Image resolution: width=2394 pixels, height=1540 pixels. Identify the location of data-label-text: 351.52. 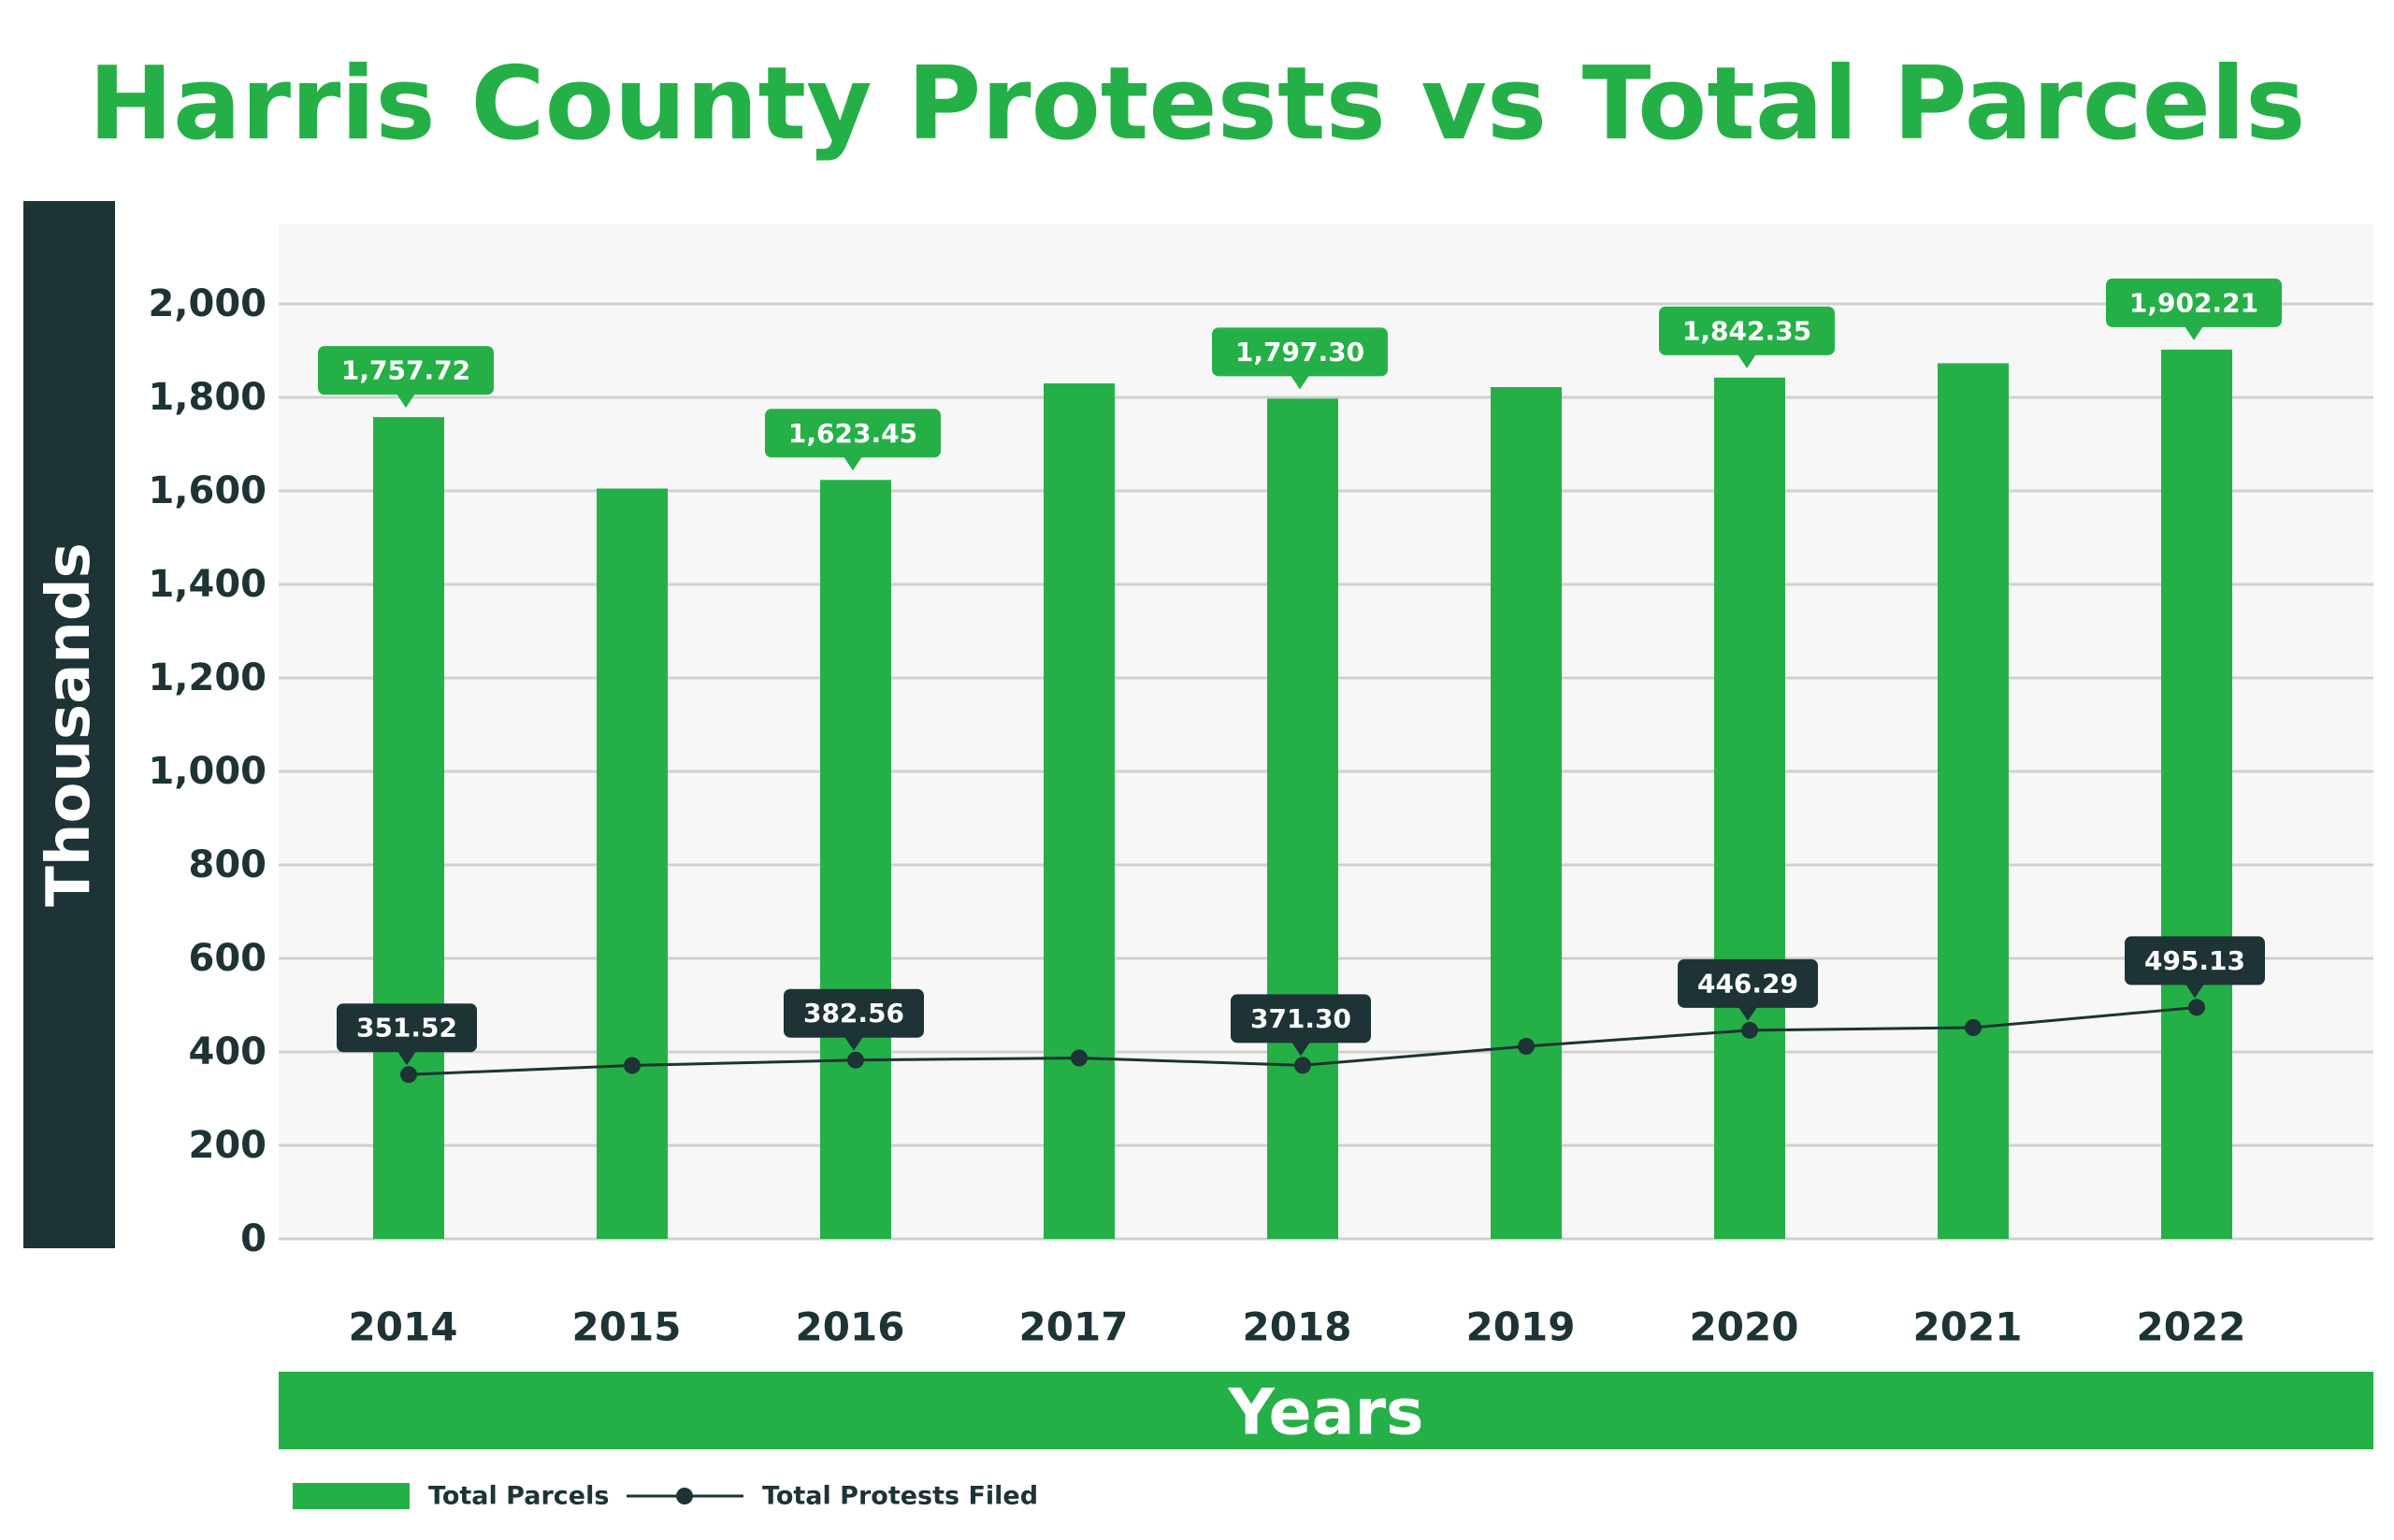
(406, 1028).